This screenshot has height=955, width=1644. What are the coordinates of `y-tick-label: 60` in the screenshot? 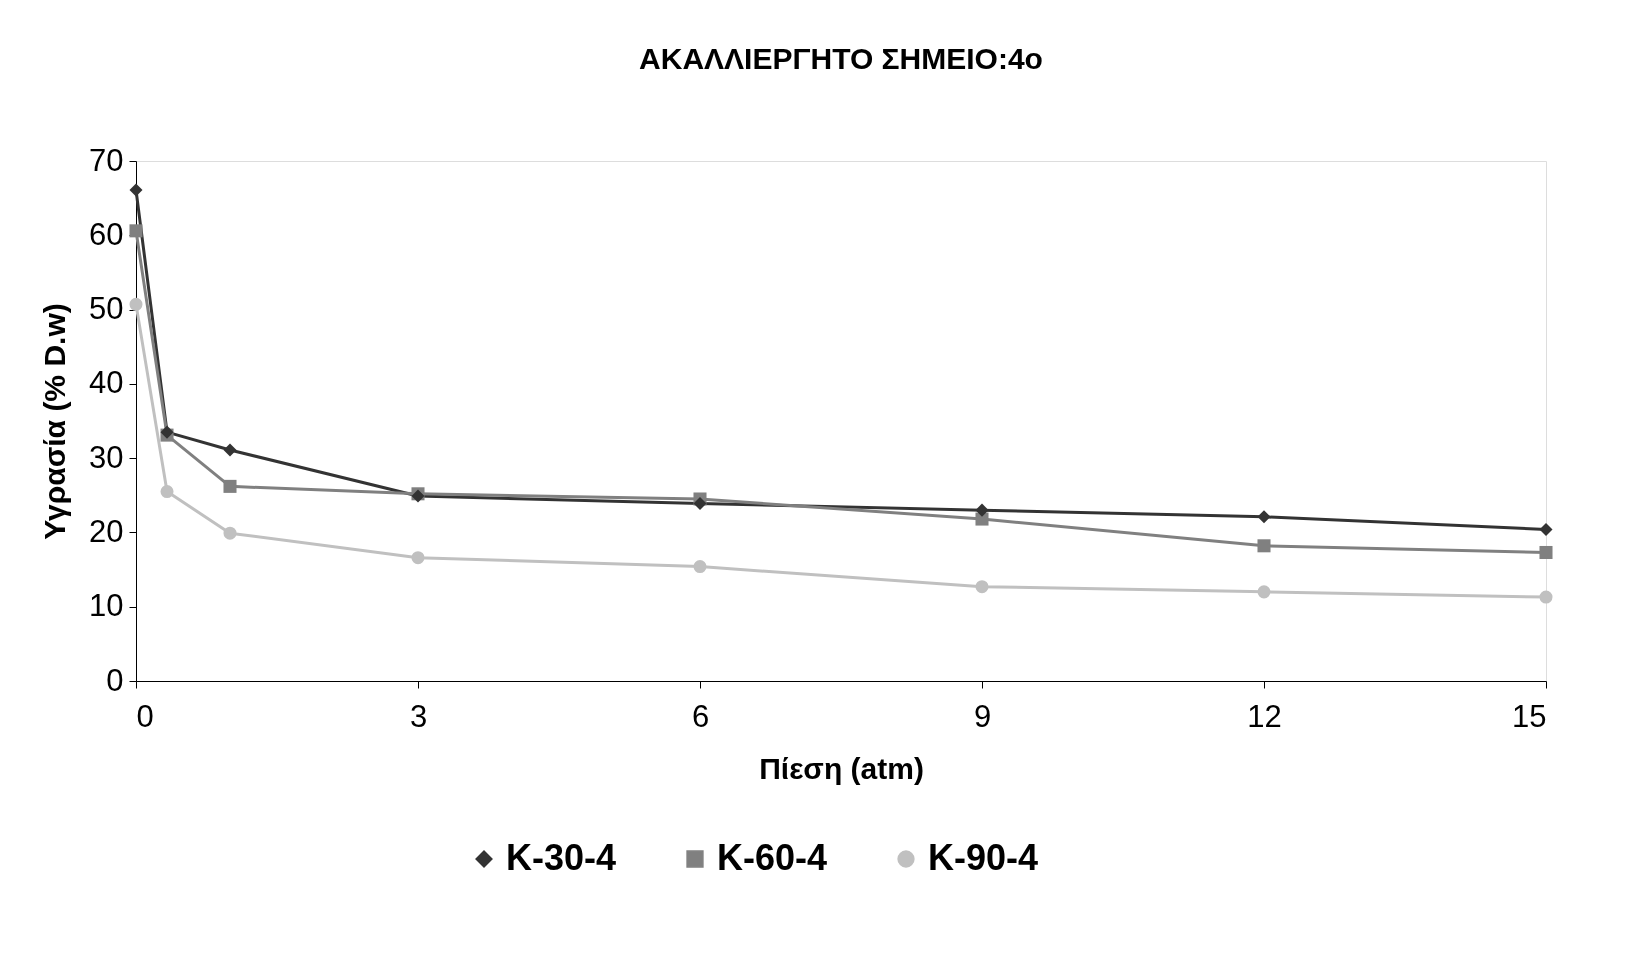 It's located at (106, 234).